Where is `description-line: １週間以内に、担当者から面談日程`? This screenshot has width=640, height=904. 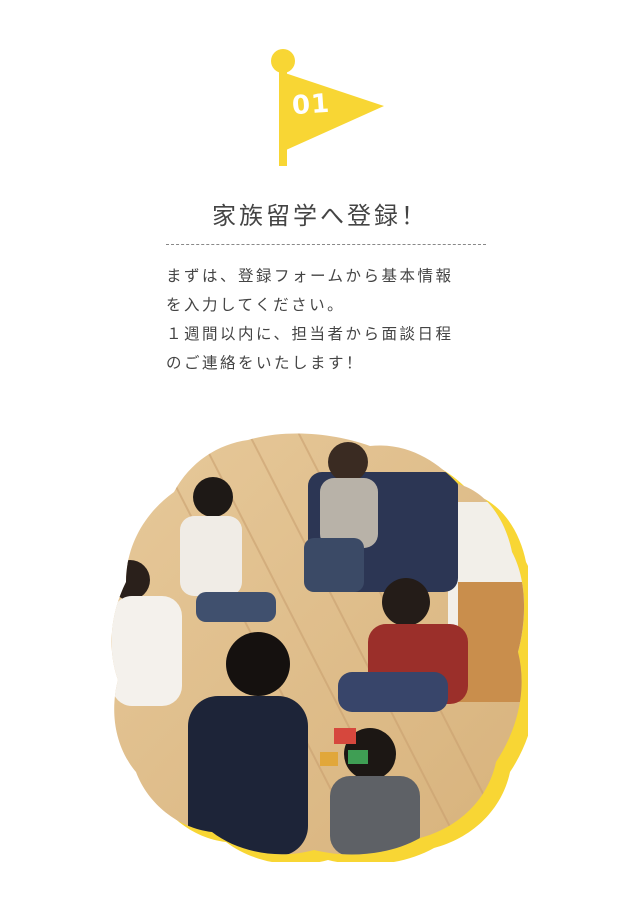
description-line: １週間以内に、担当者から面談日程 is located at coordinates (310, 334).